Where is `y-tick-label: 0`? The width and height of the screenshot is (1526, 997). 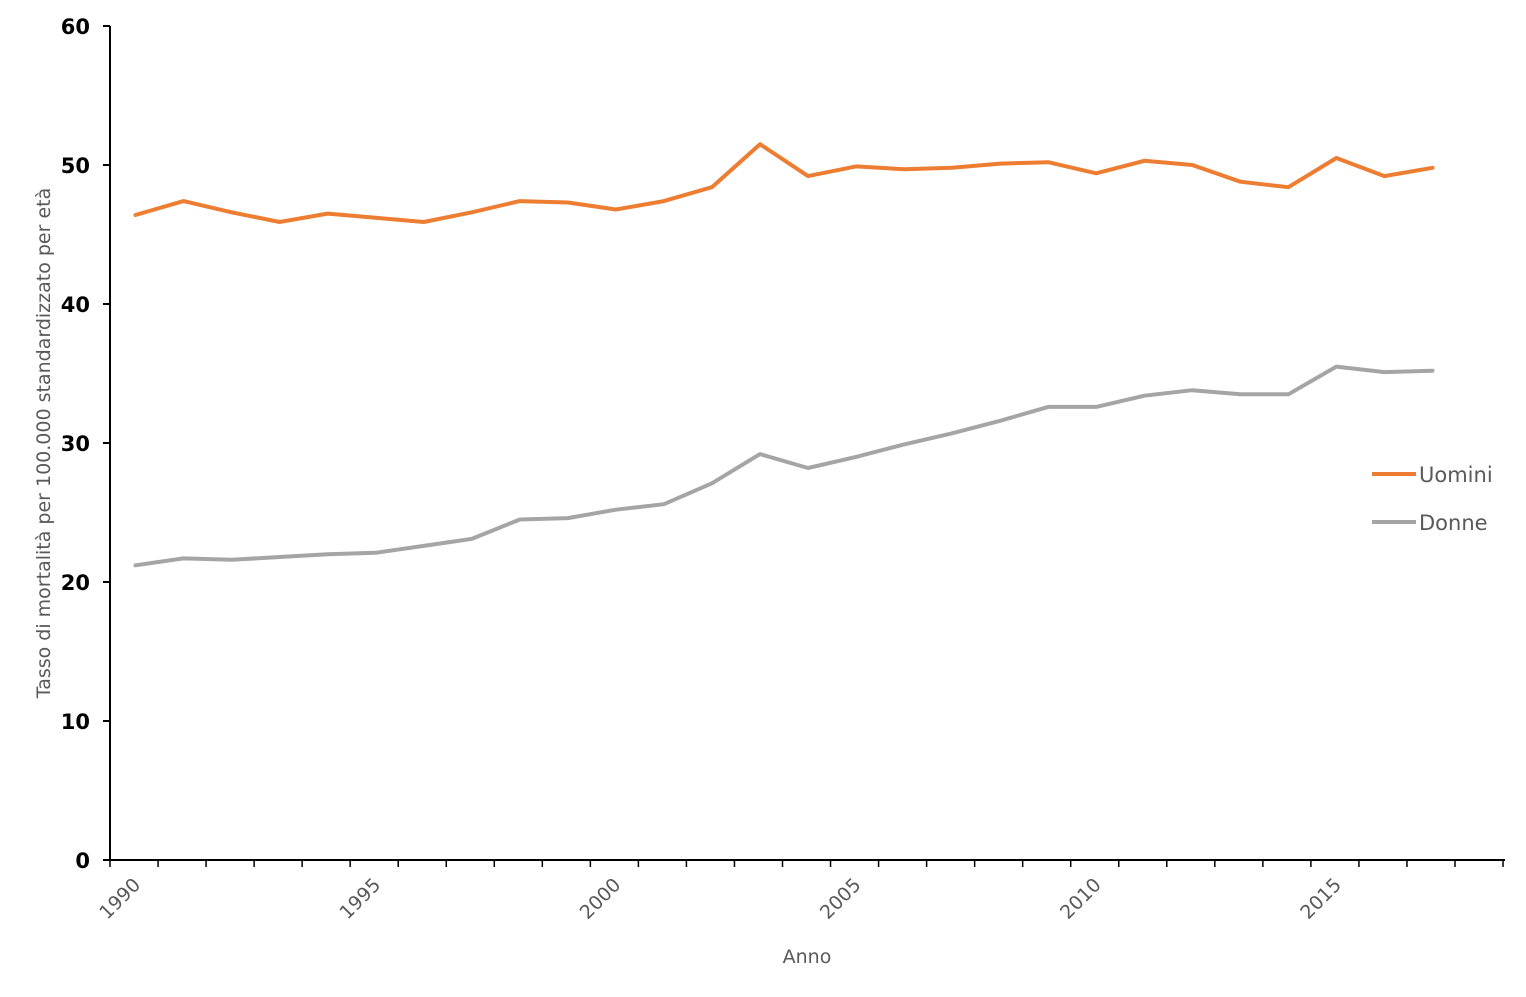
y-tick-label: 0 is located at coordinates (82, 861).